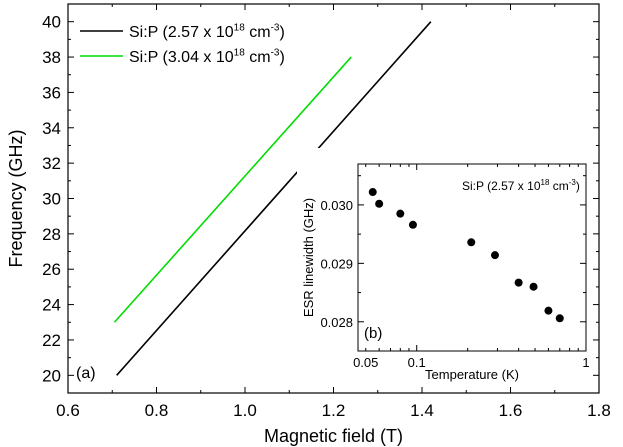 The image size is (623, 447). I want to click on x-tick-label: 1.0, so click(245, 410).